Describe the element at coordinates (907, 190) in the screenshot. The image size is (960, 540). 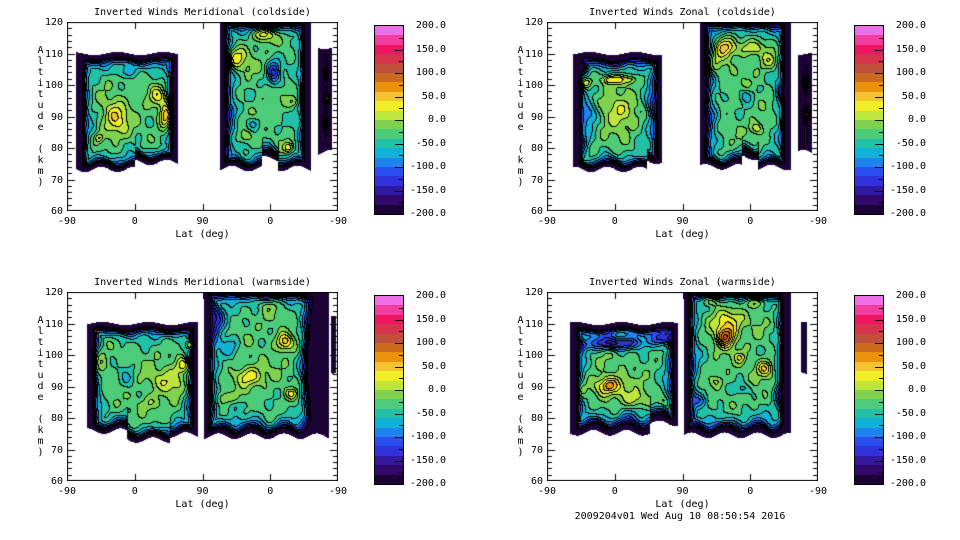
I see `colorbar-label: -150.0` at that location.